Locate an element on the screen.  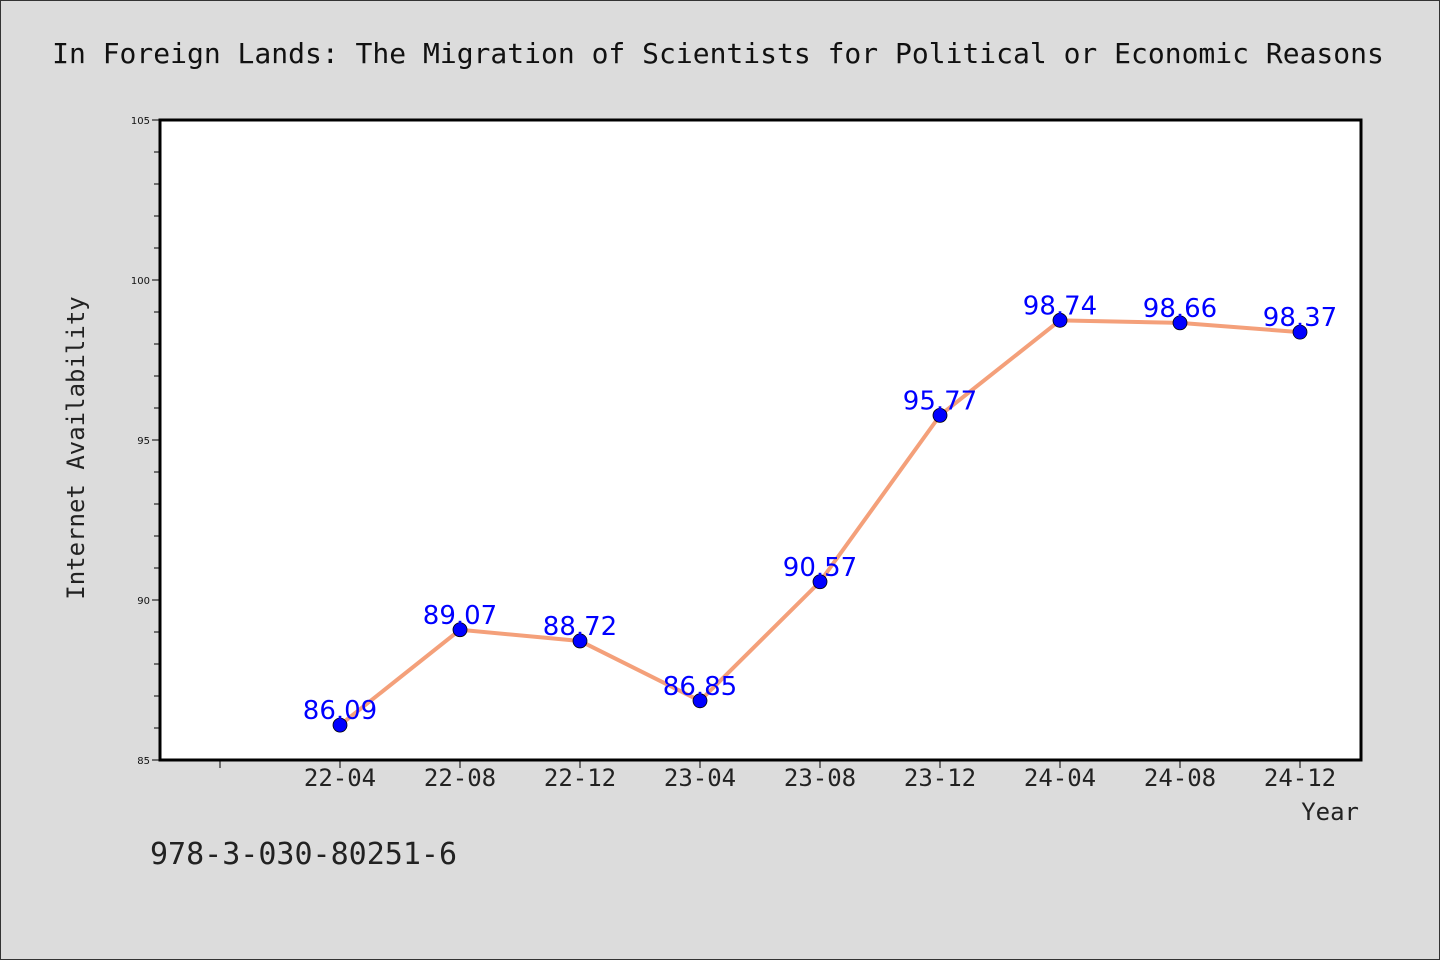
y-tick-label: 100 is located at coordinates (140, 281).